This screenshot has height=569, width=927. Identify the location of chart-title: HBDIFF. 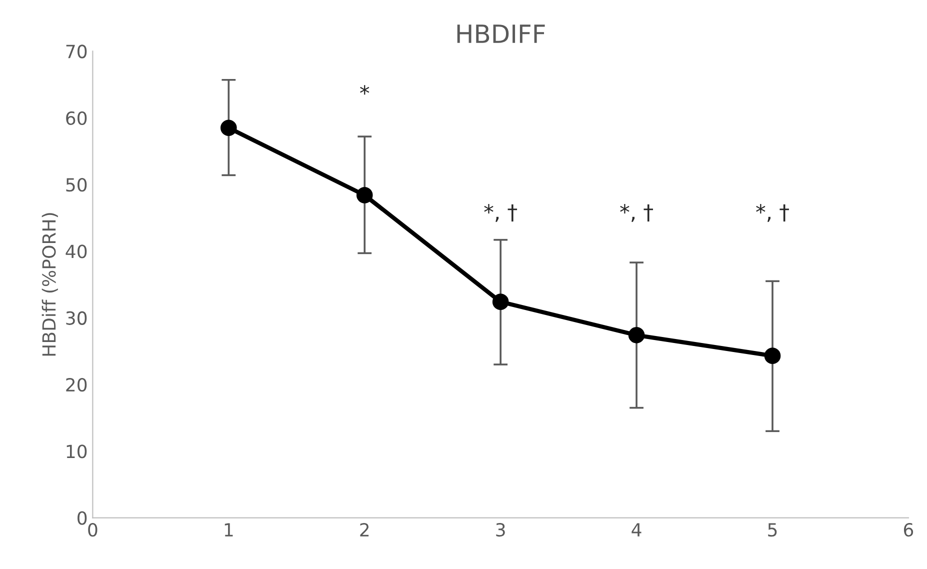
(501, 33).